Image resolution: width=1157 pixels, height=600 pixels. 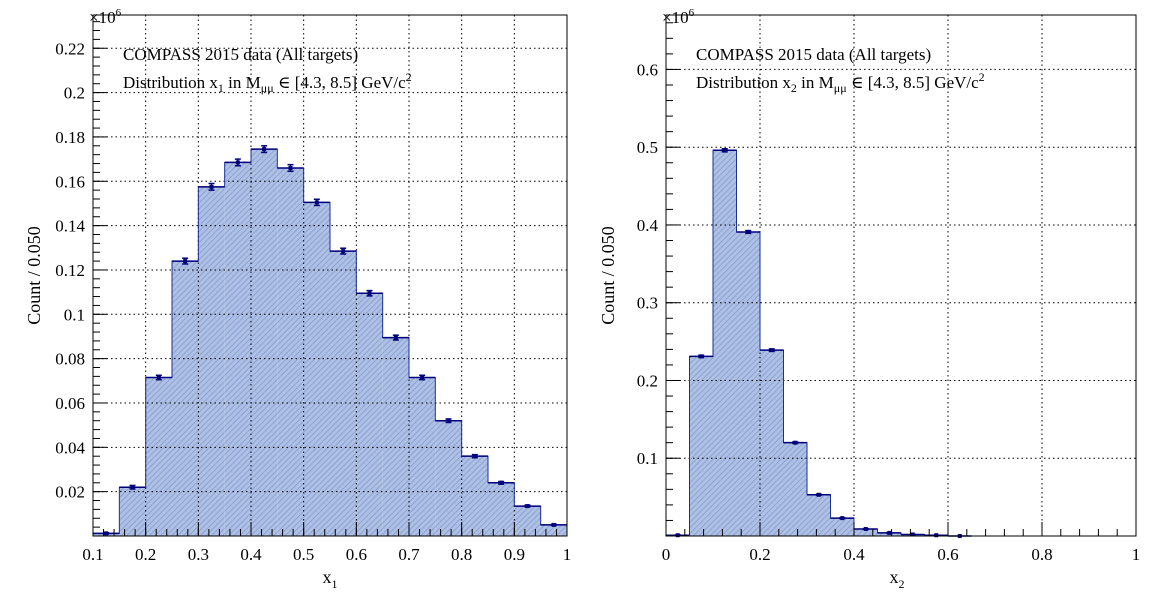 I want to click on x-tick-label: 0.1, so click(x=92, y=554).